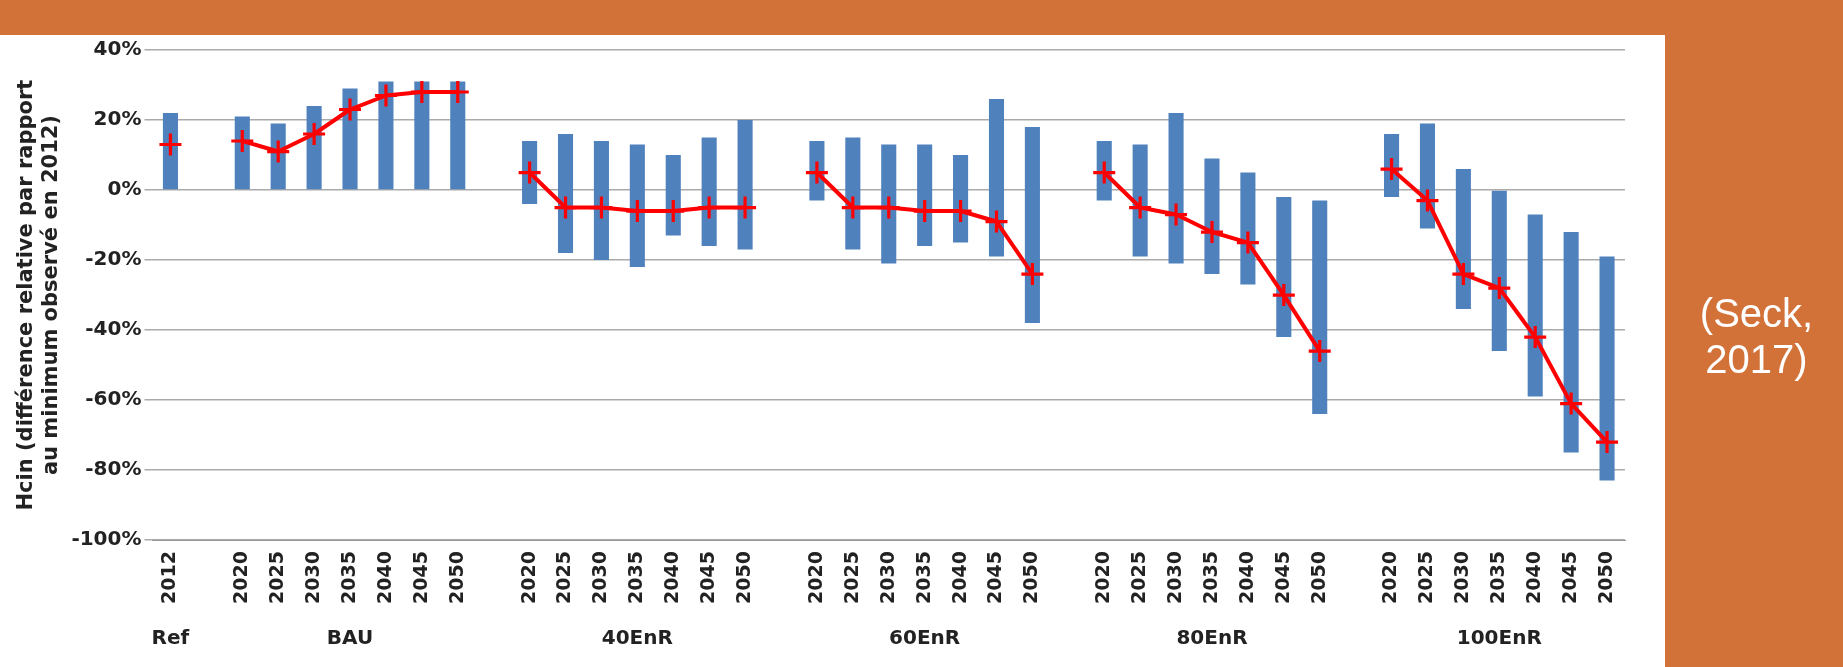 The image size is (1843, 667). I want to click on text: 60EnR, so click(925, 637).